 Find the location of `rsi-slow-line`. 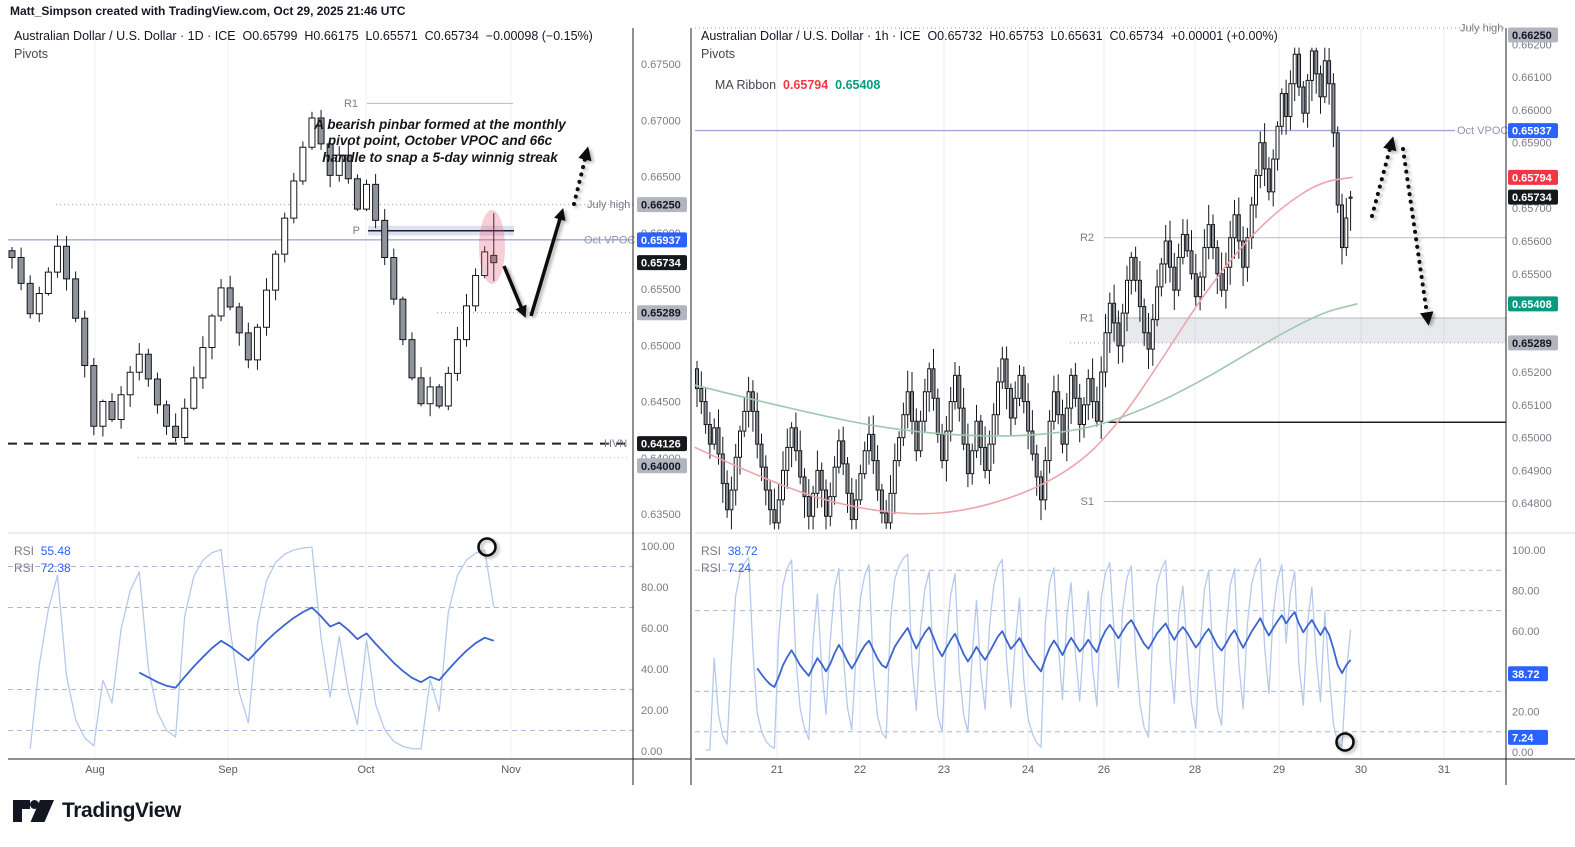

rsi-slow-line is located at coordinates (1054, 649).